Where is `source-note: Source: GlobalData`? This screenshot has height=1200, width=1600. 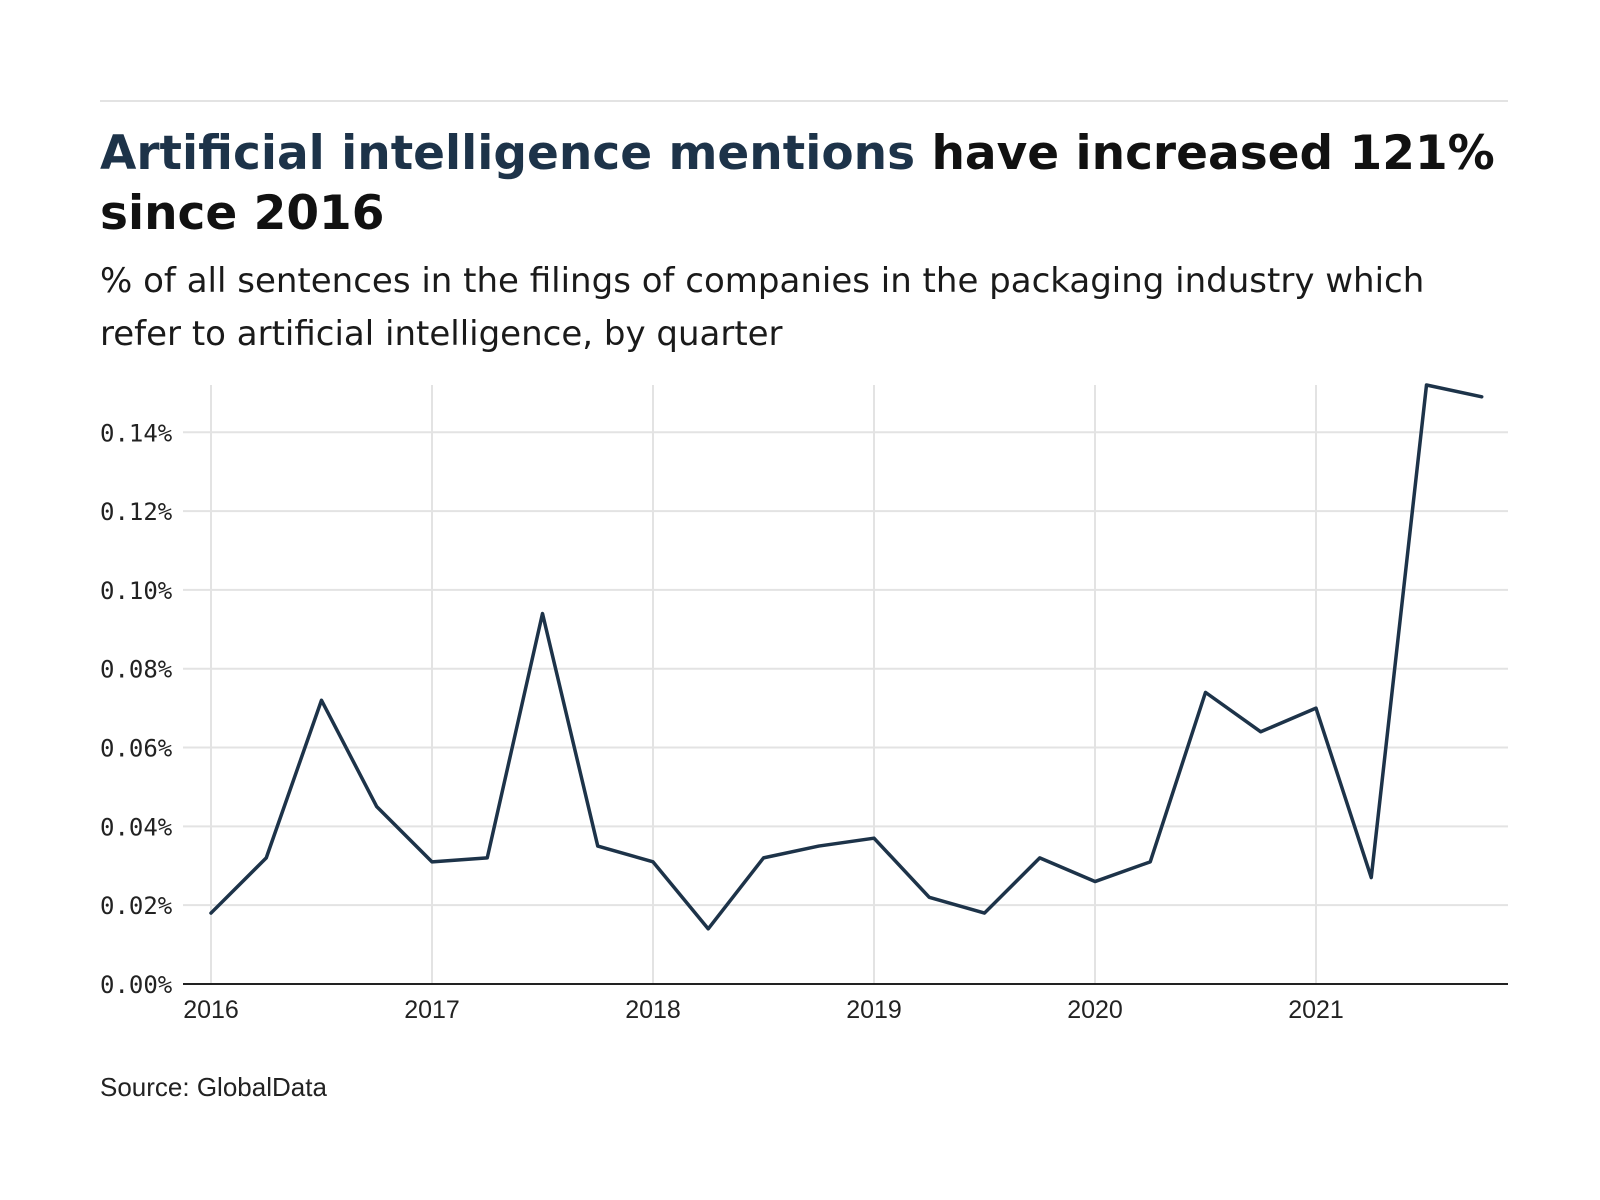 source-note: Source: GlobalData is located at coordinates (213, 1087).